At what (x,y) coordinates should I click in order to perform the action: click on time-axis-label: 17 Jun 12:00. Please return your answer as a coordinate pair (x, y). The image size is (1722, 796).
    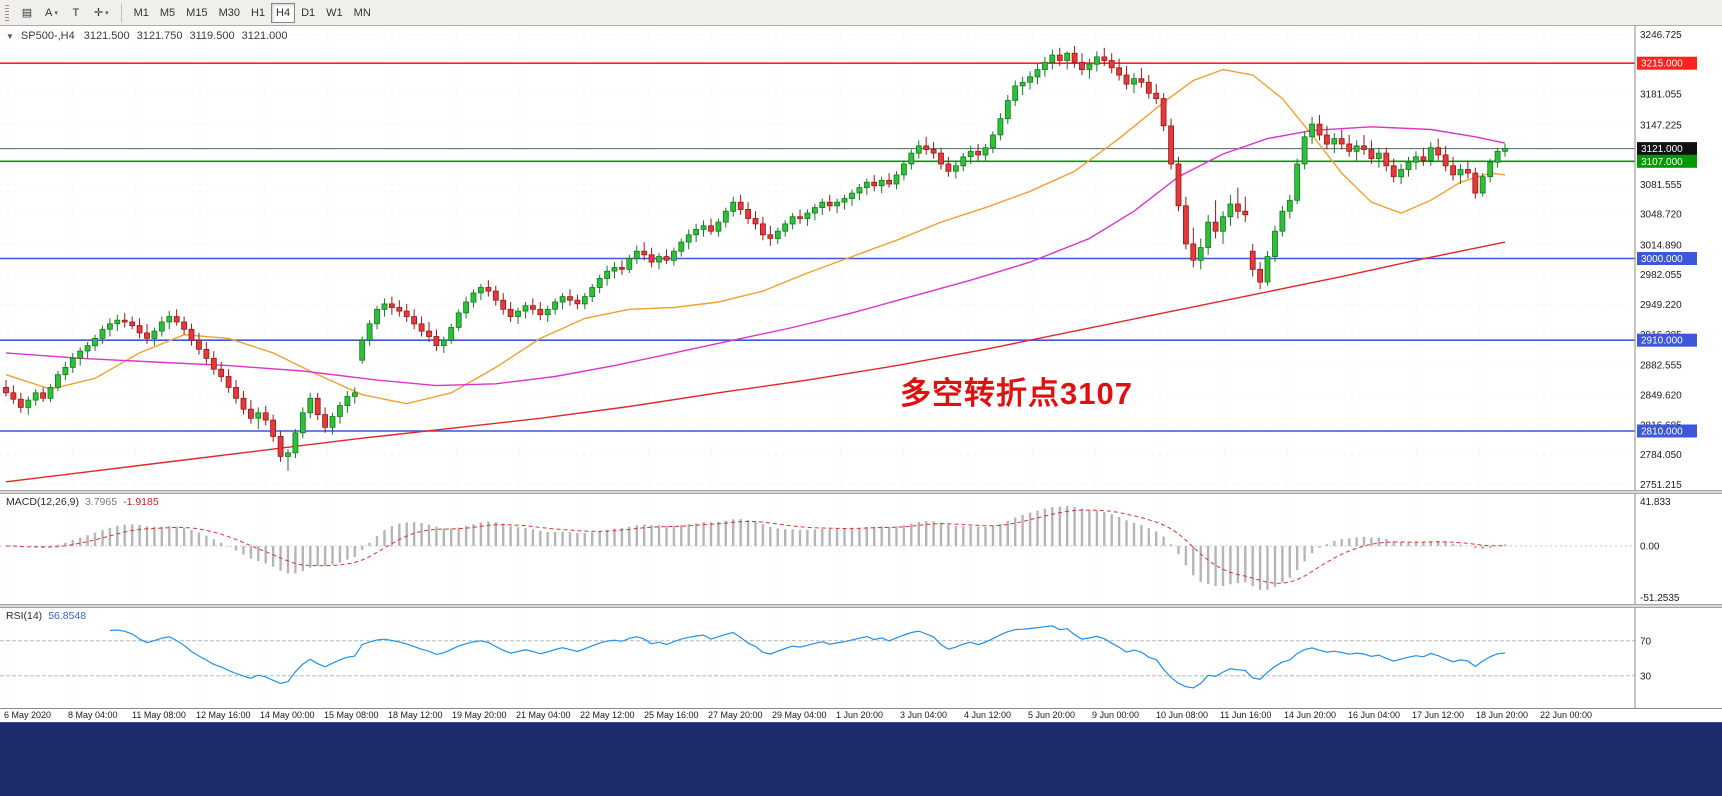
    Looking at the image, I should click on (1438, 715).